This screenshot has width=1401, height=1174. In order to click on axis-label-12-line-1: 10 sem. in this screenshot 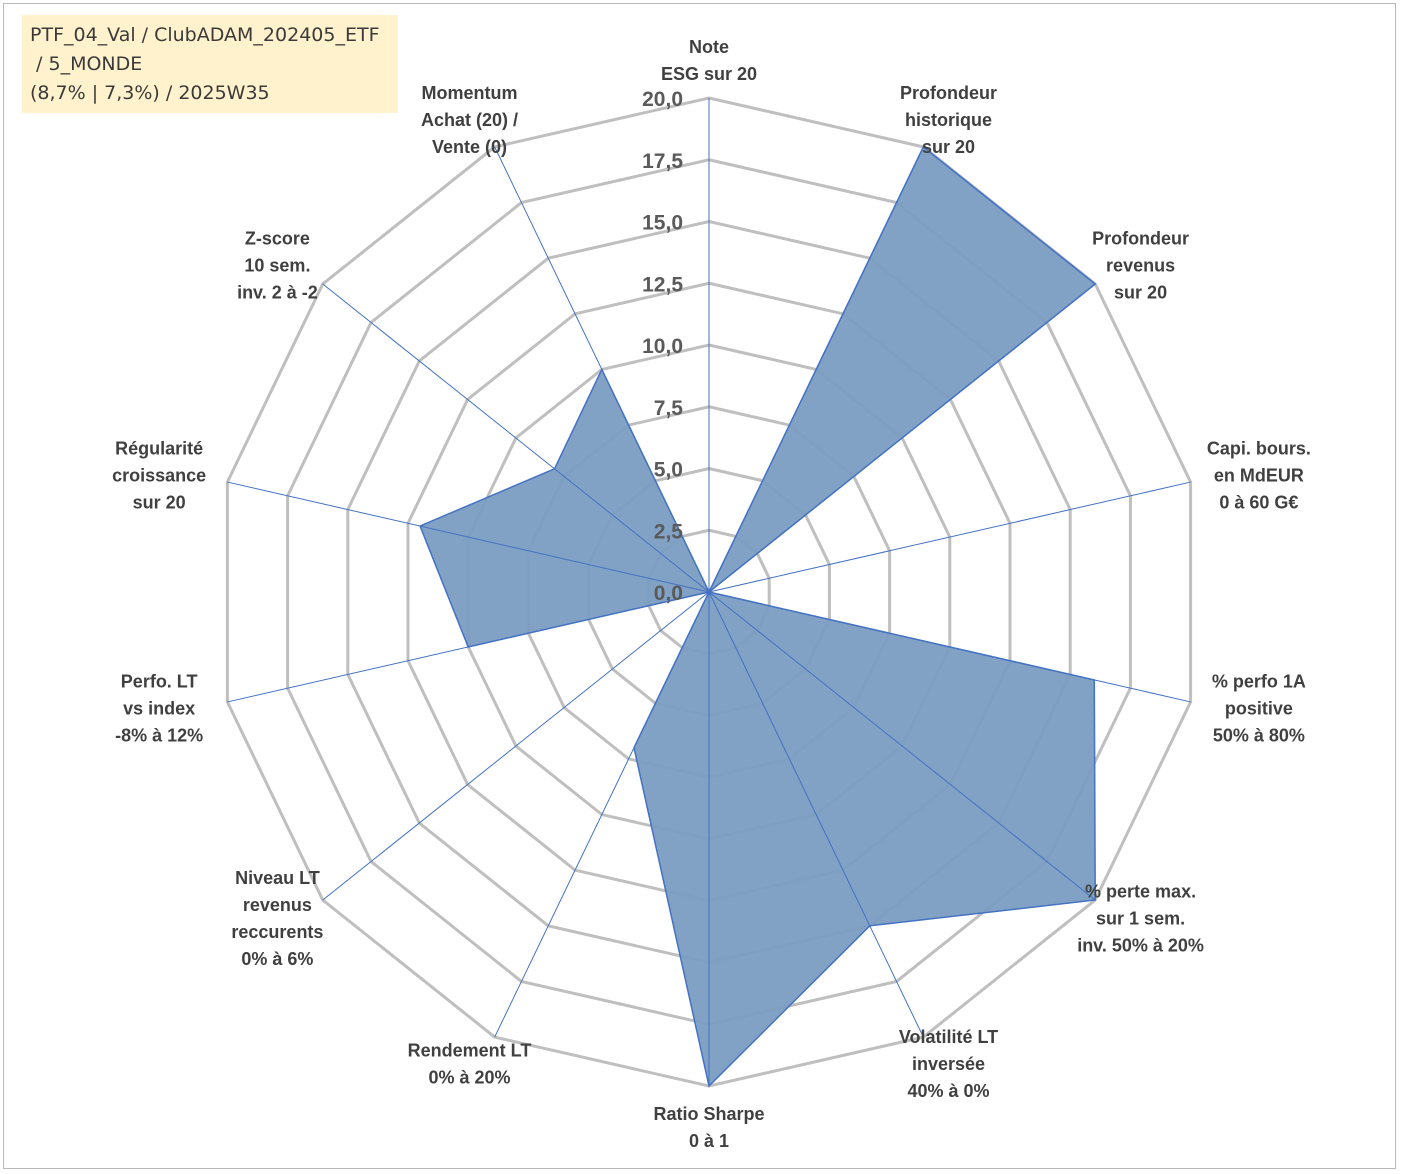, I will do `click(277, 265)`.